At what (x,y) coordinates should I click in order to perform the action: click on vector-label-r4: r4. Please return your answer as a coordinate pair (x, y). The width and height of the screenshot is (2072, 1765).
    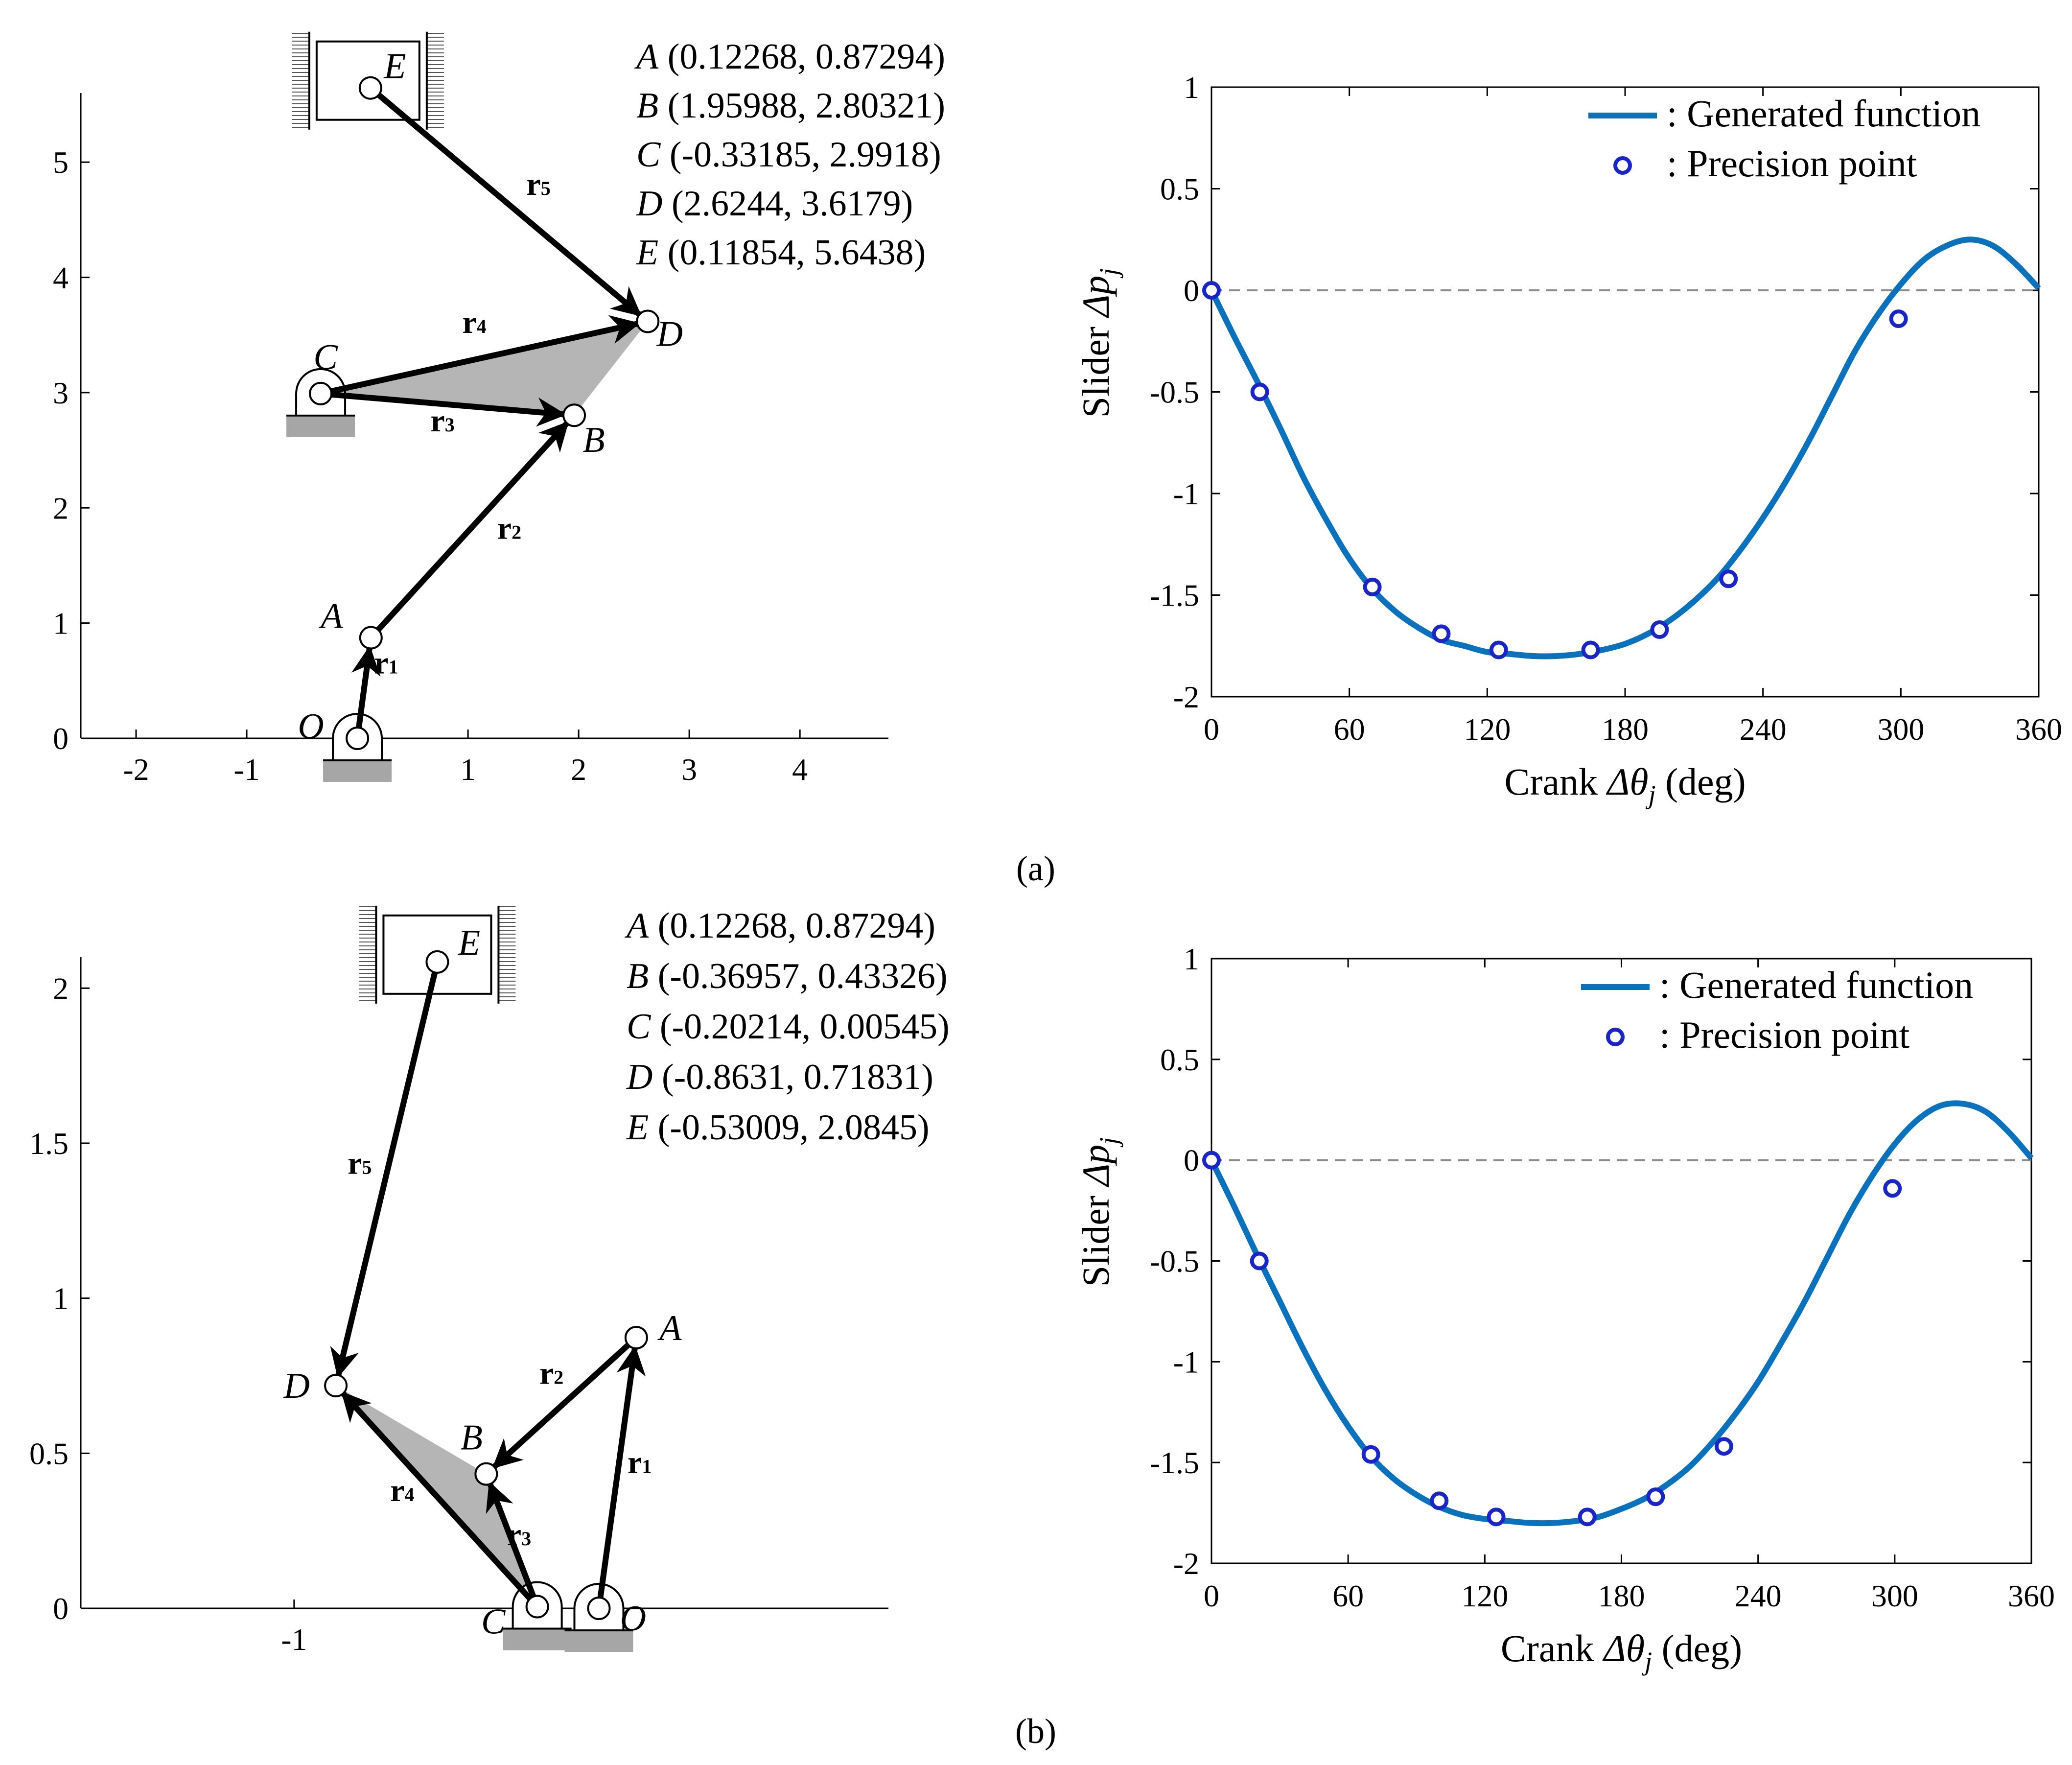
    Looking at the image, I should click on (475, 322).